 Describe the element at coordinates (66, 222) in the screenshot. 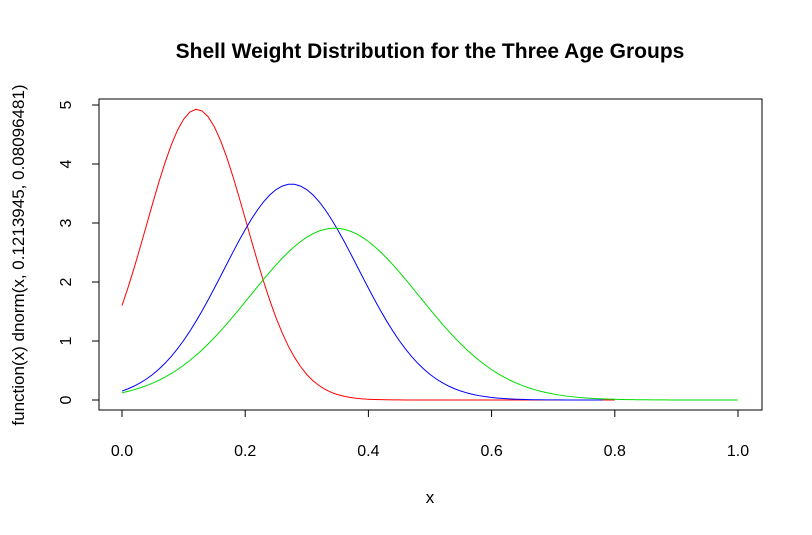

I see `y-tick-label: 3` at that location.